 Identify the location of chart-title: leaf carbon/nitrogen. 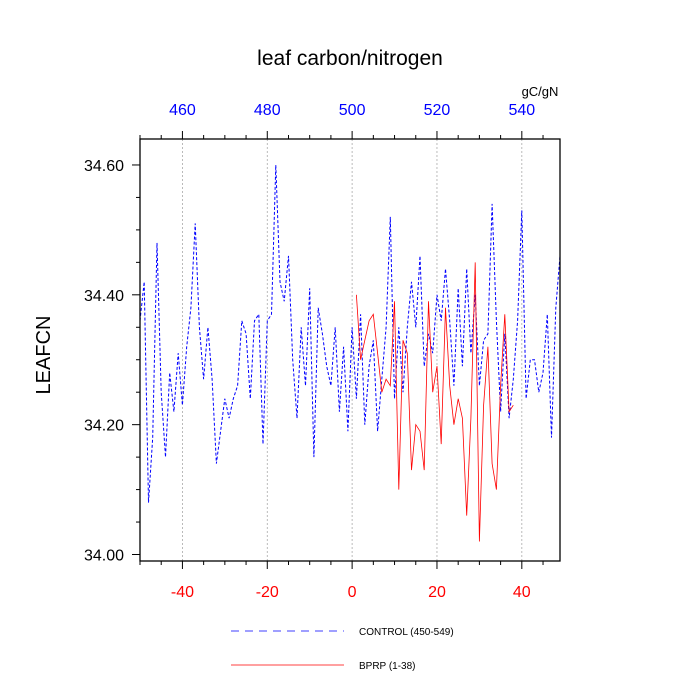
(350, 58).